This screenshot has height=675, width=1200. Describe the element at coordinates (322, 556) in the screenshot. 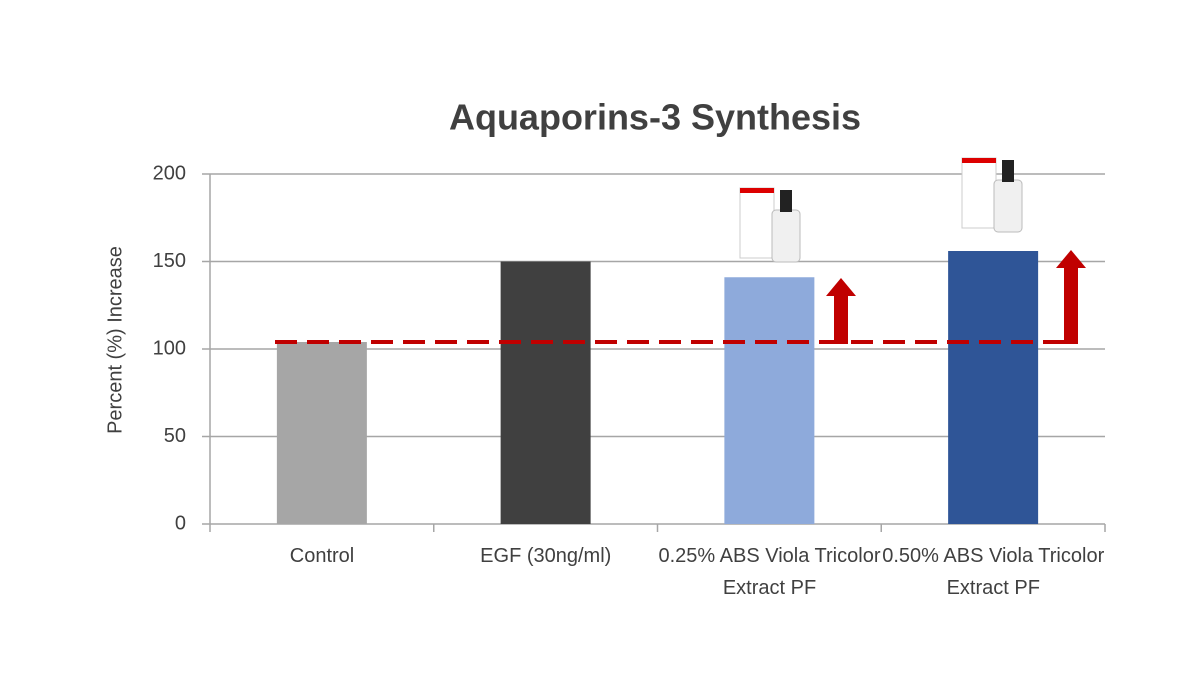

I see `x-tick-label: Control` at that location.